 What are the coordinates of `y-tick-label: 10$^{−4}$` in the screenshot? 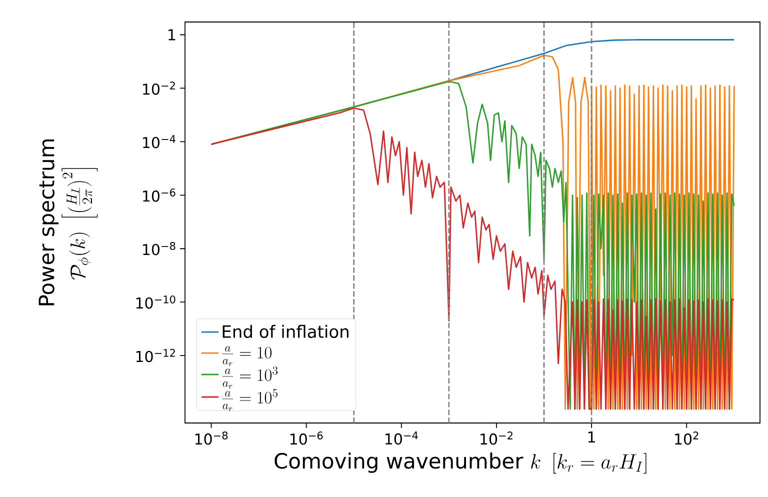 It's located at (159, 141).